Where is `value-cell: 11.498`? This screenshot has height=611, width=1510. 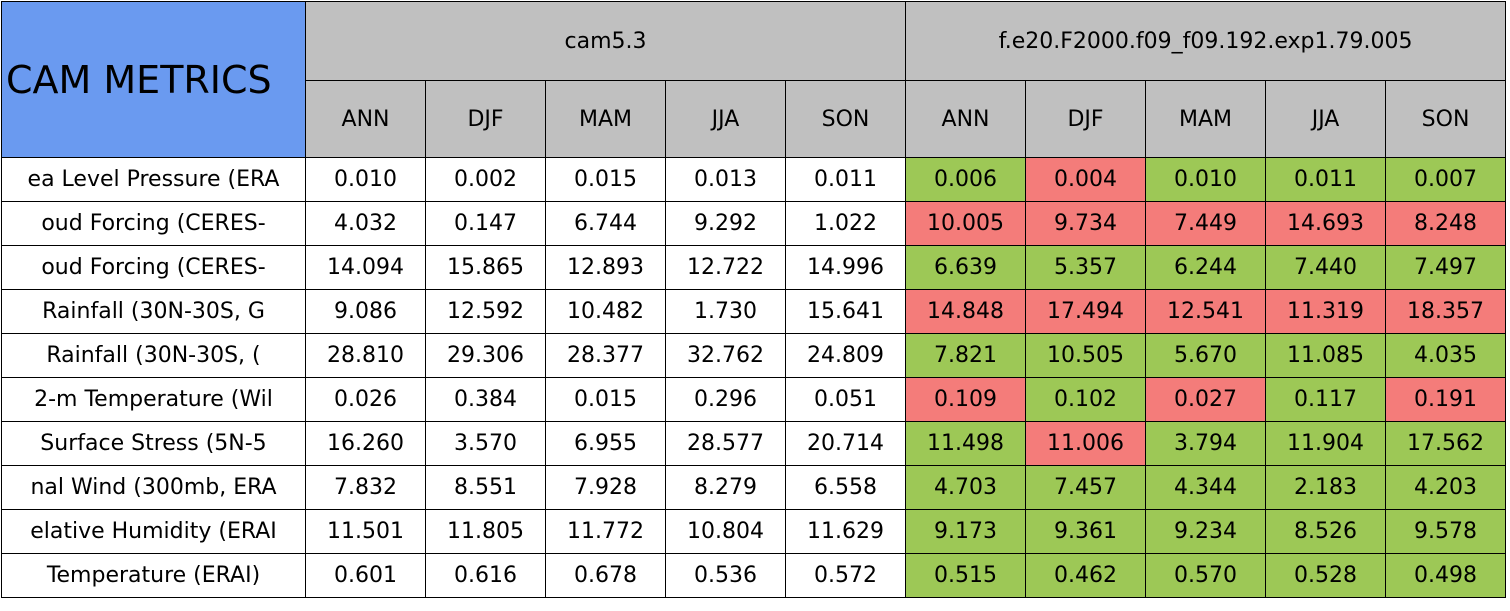 value-cell: 11.498 is located at coordinates (966, 443).